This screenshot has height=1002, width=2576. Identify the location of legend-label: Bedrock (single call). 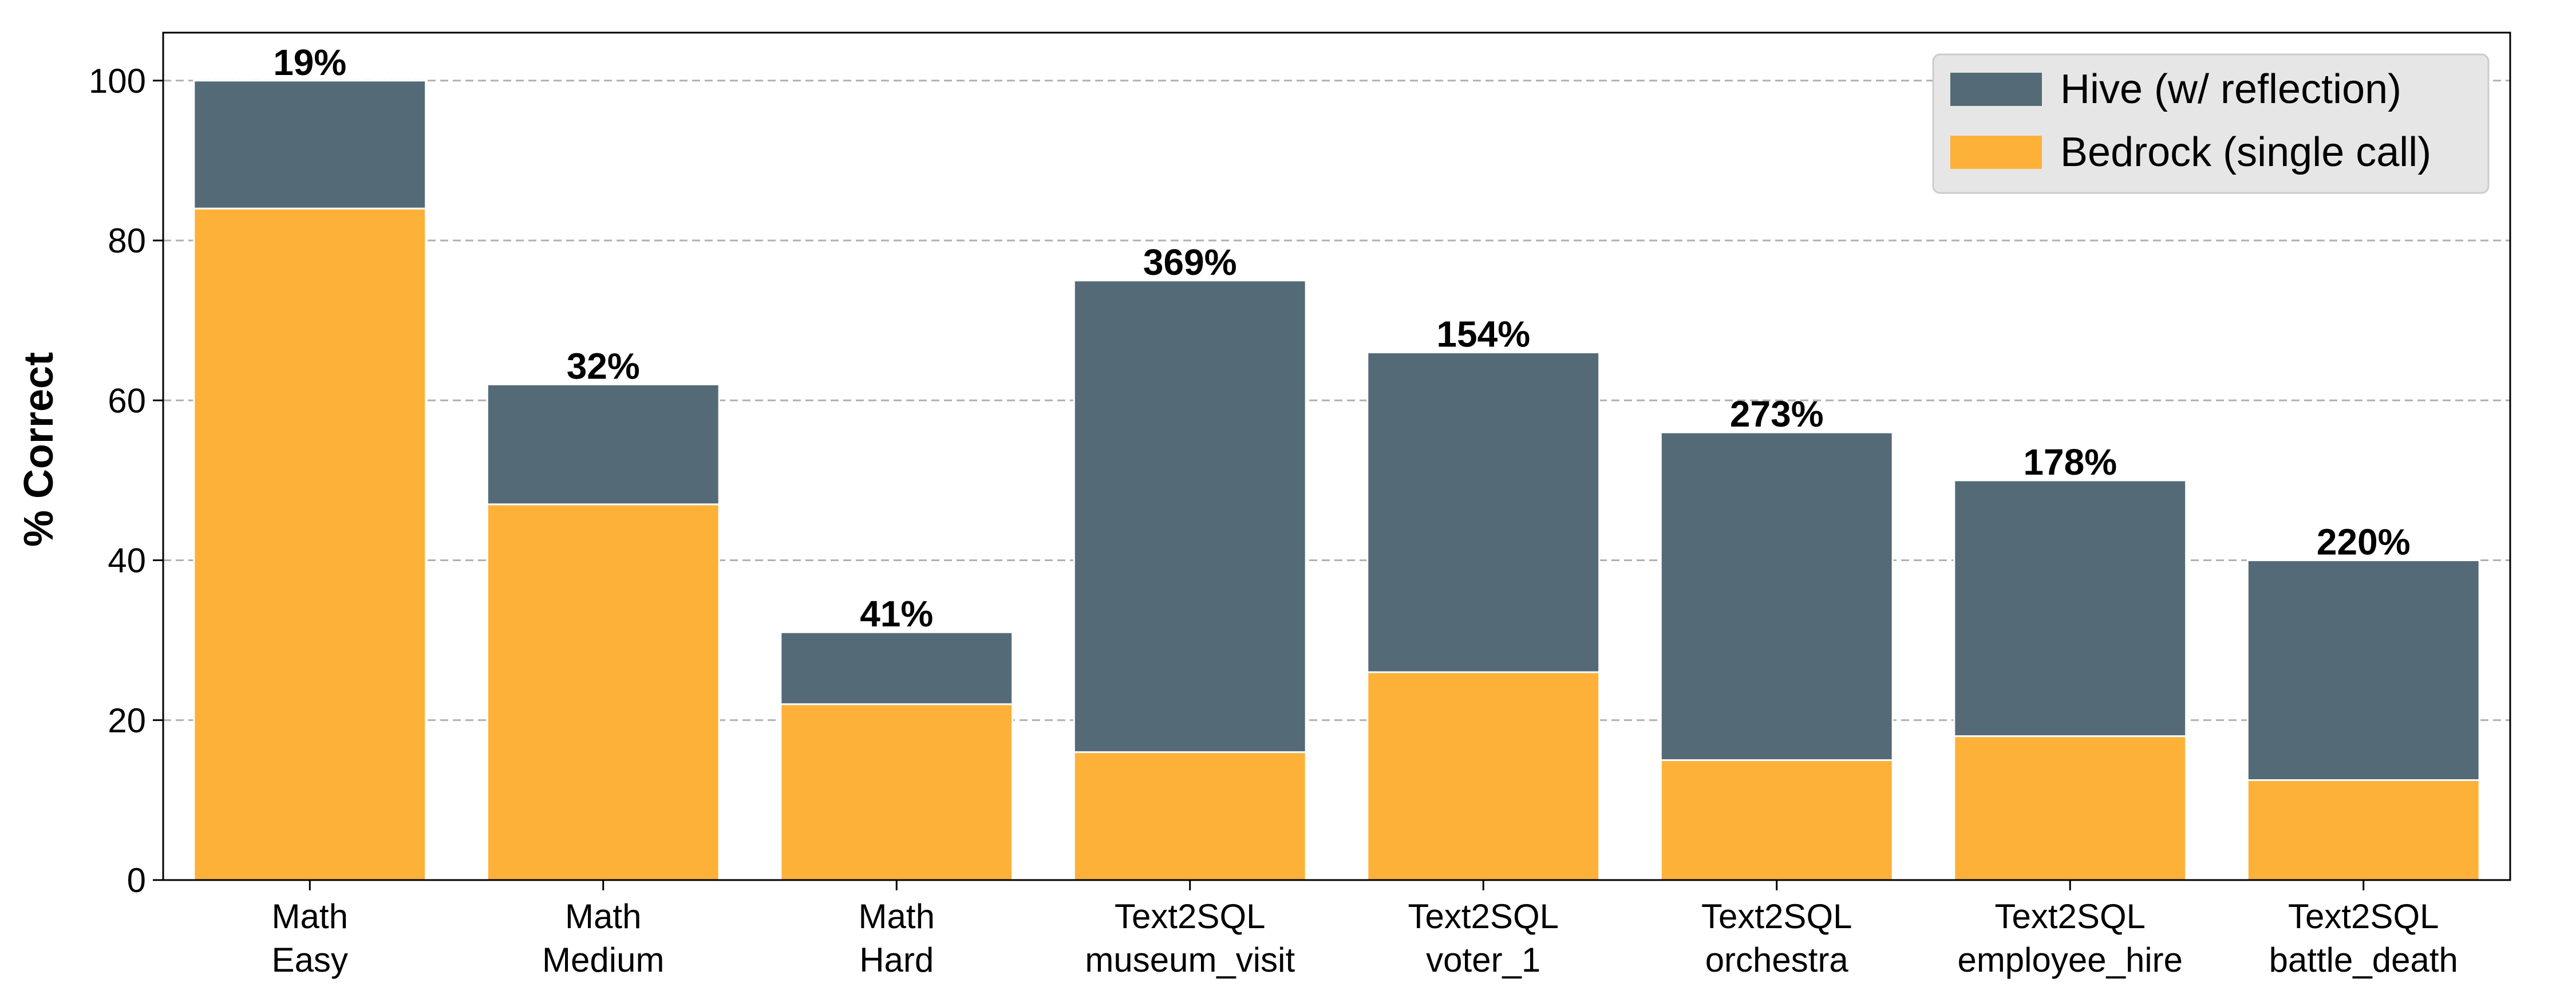
(2245, 152).